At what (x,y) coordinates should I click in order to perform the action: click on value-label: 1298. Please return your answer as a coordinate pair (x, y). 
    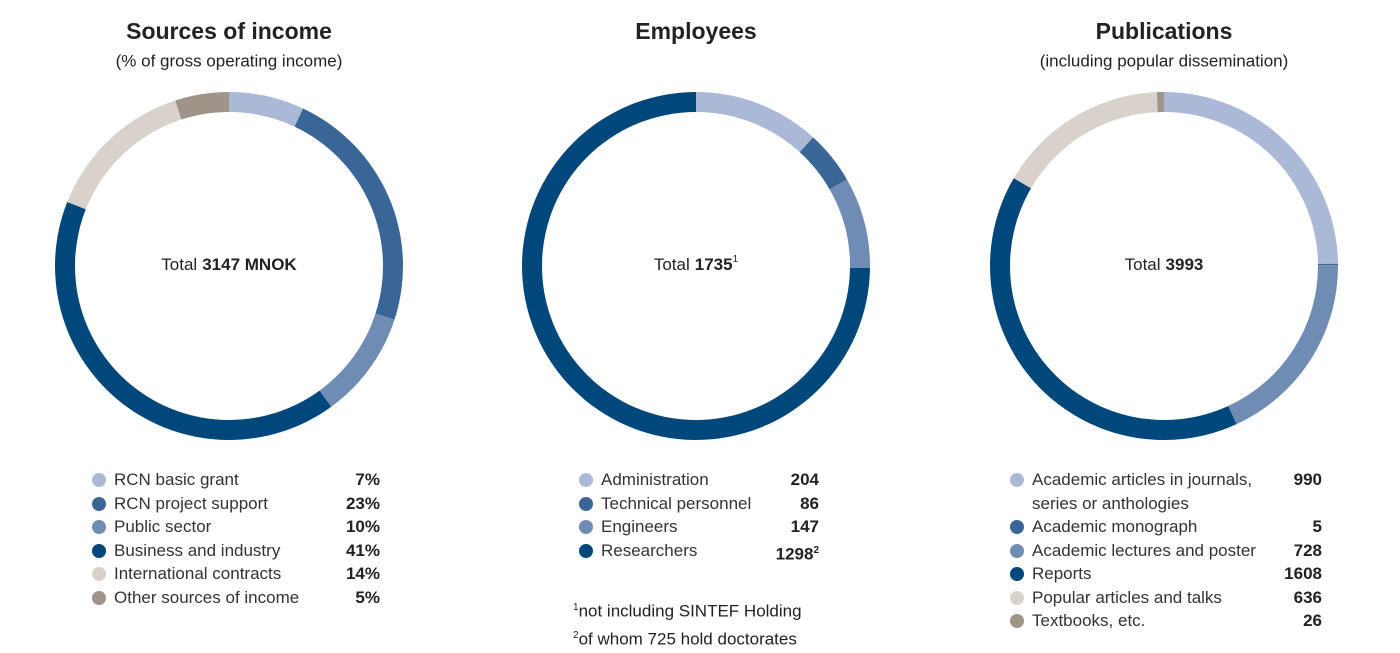
    Looking at the image, I should click on (794, 554).